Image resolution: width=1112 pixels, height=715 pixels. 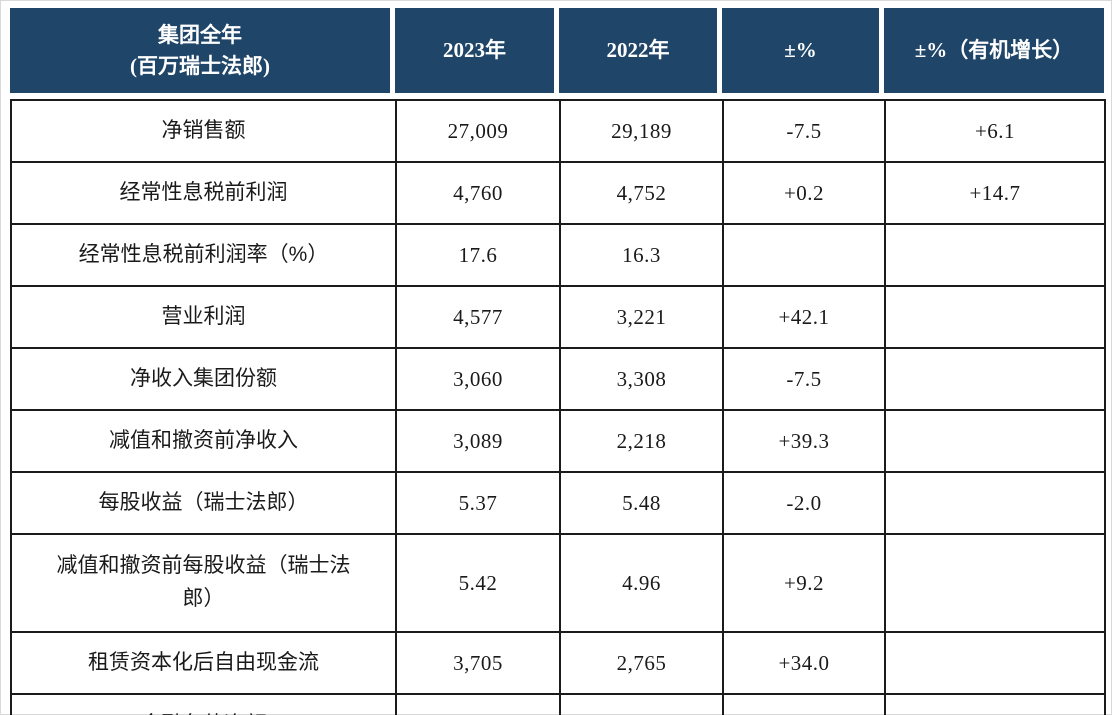 I want to click on value-2023: 17.6, so click(x=478, y=255).